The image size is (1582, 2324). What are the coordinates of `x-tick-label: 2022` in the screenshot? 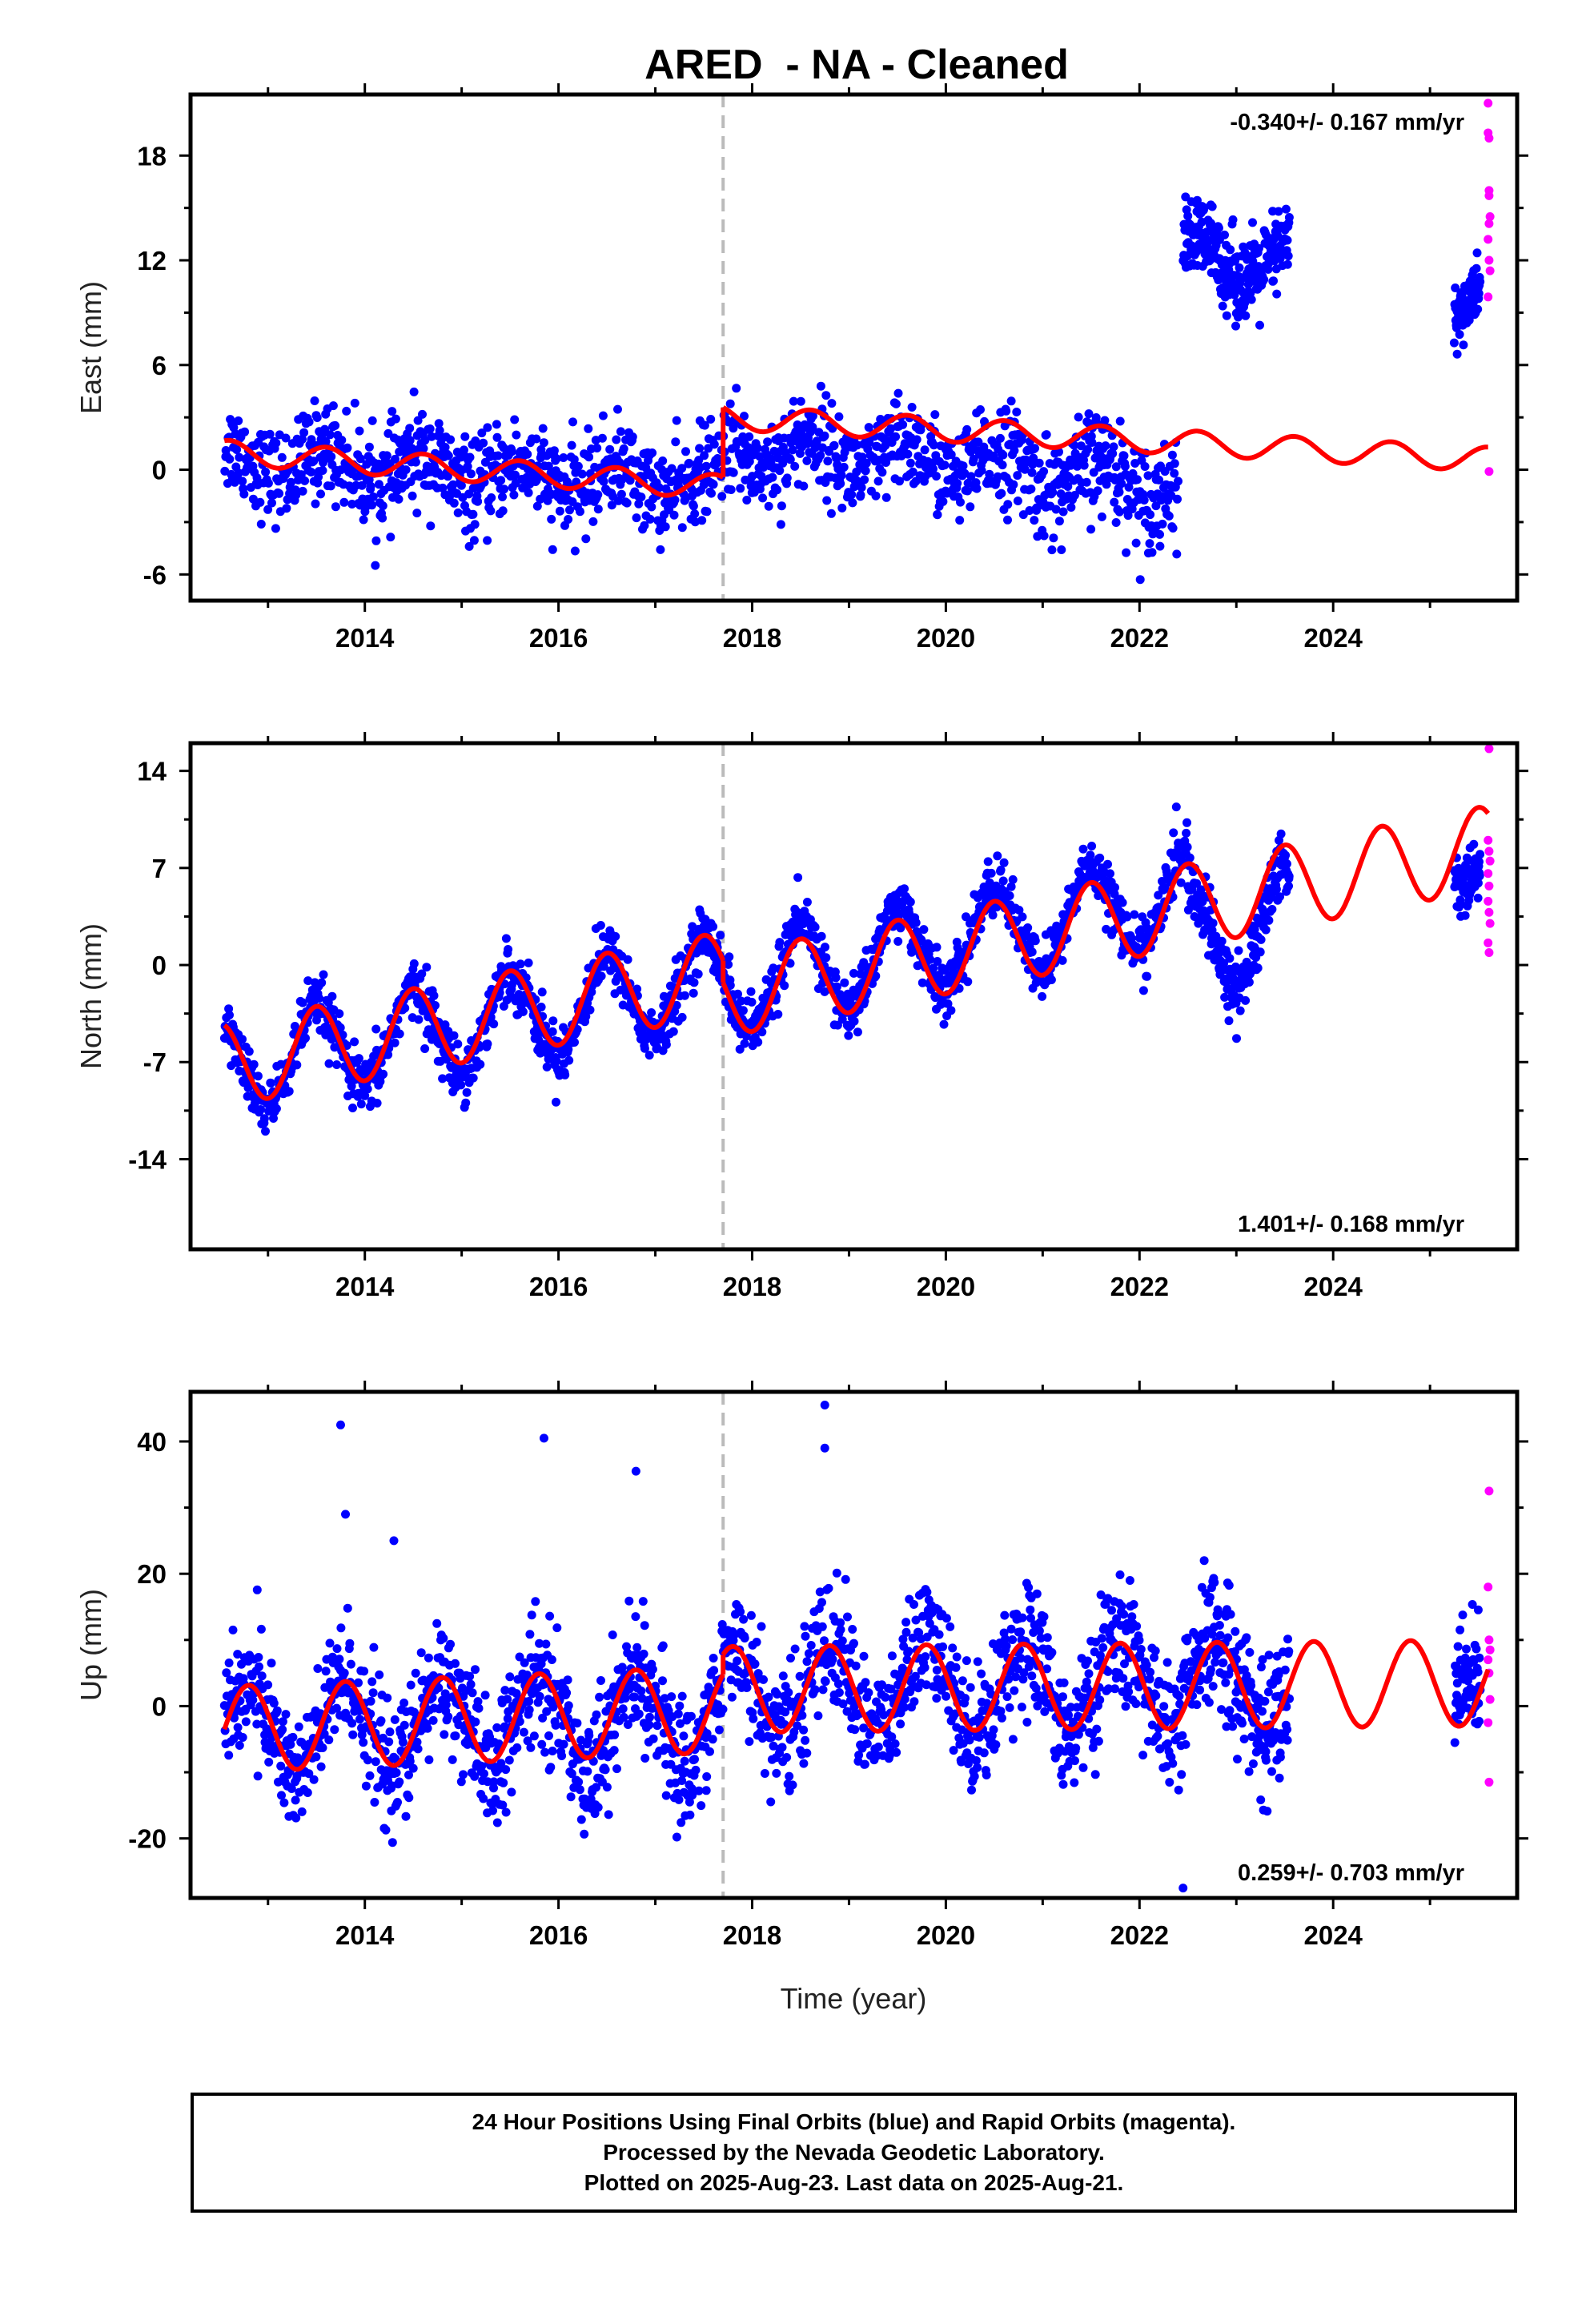 It's located at (1139, 638).